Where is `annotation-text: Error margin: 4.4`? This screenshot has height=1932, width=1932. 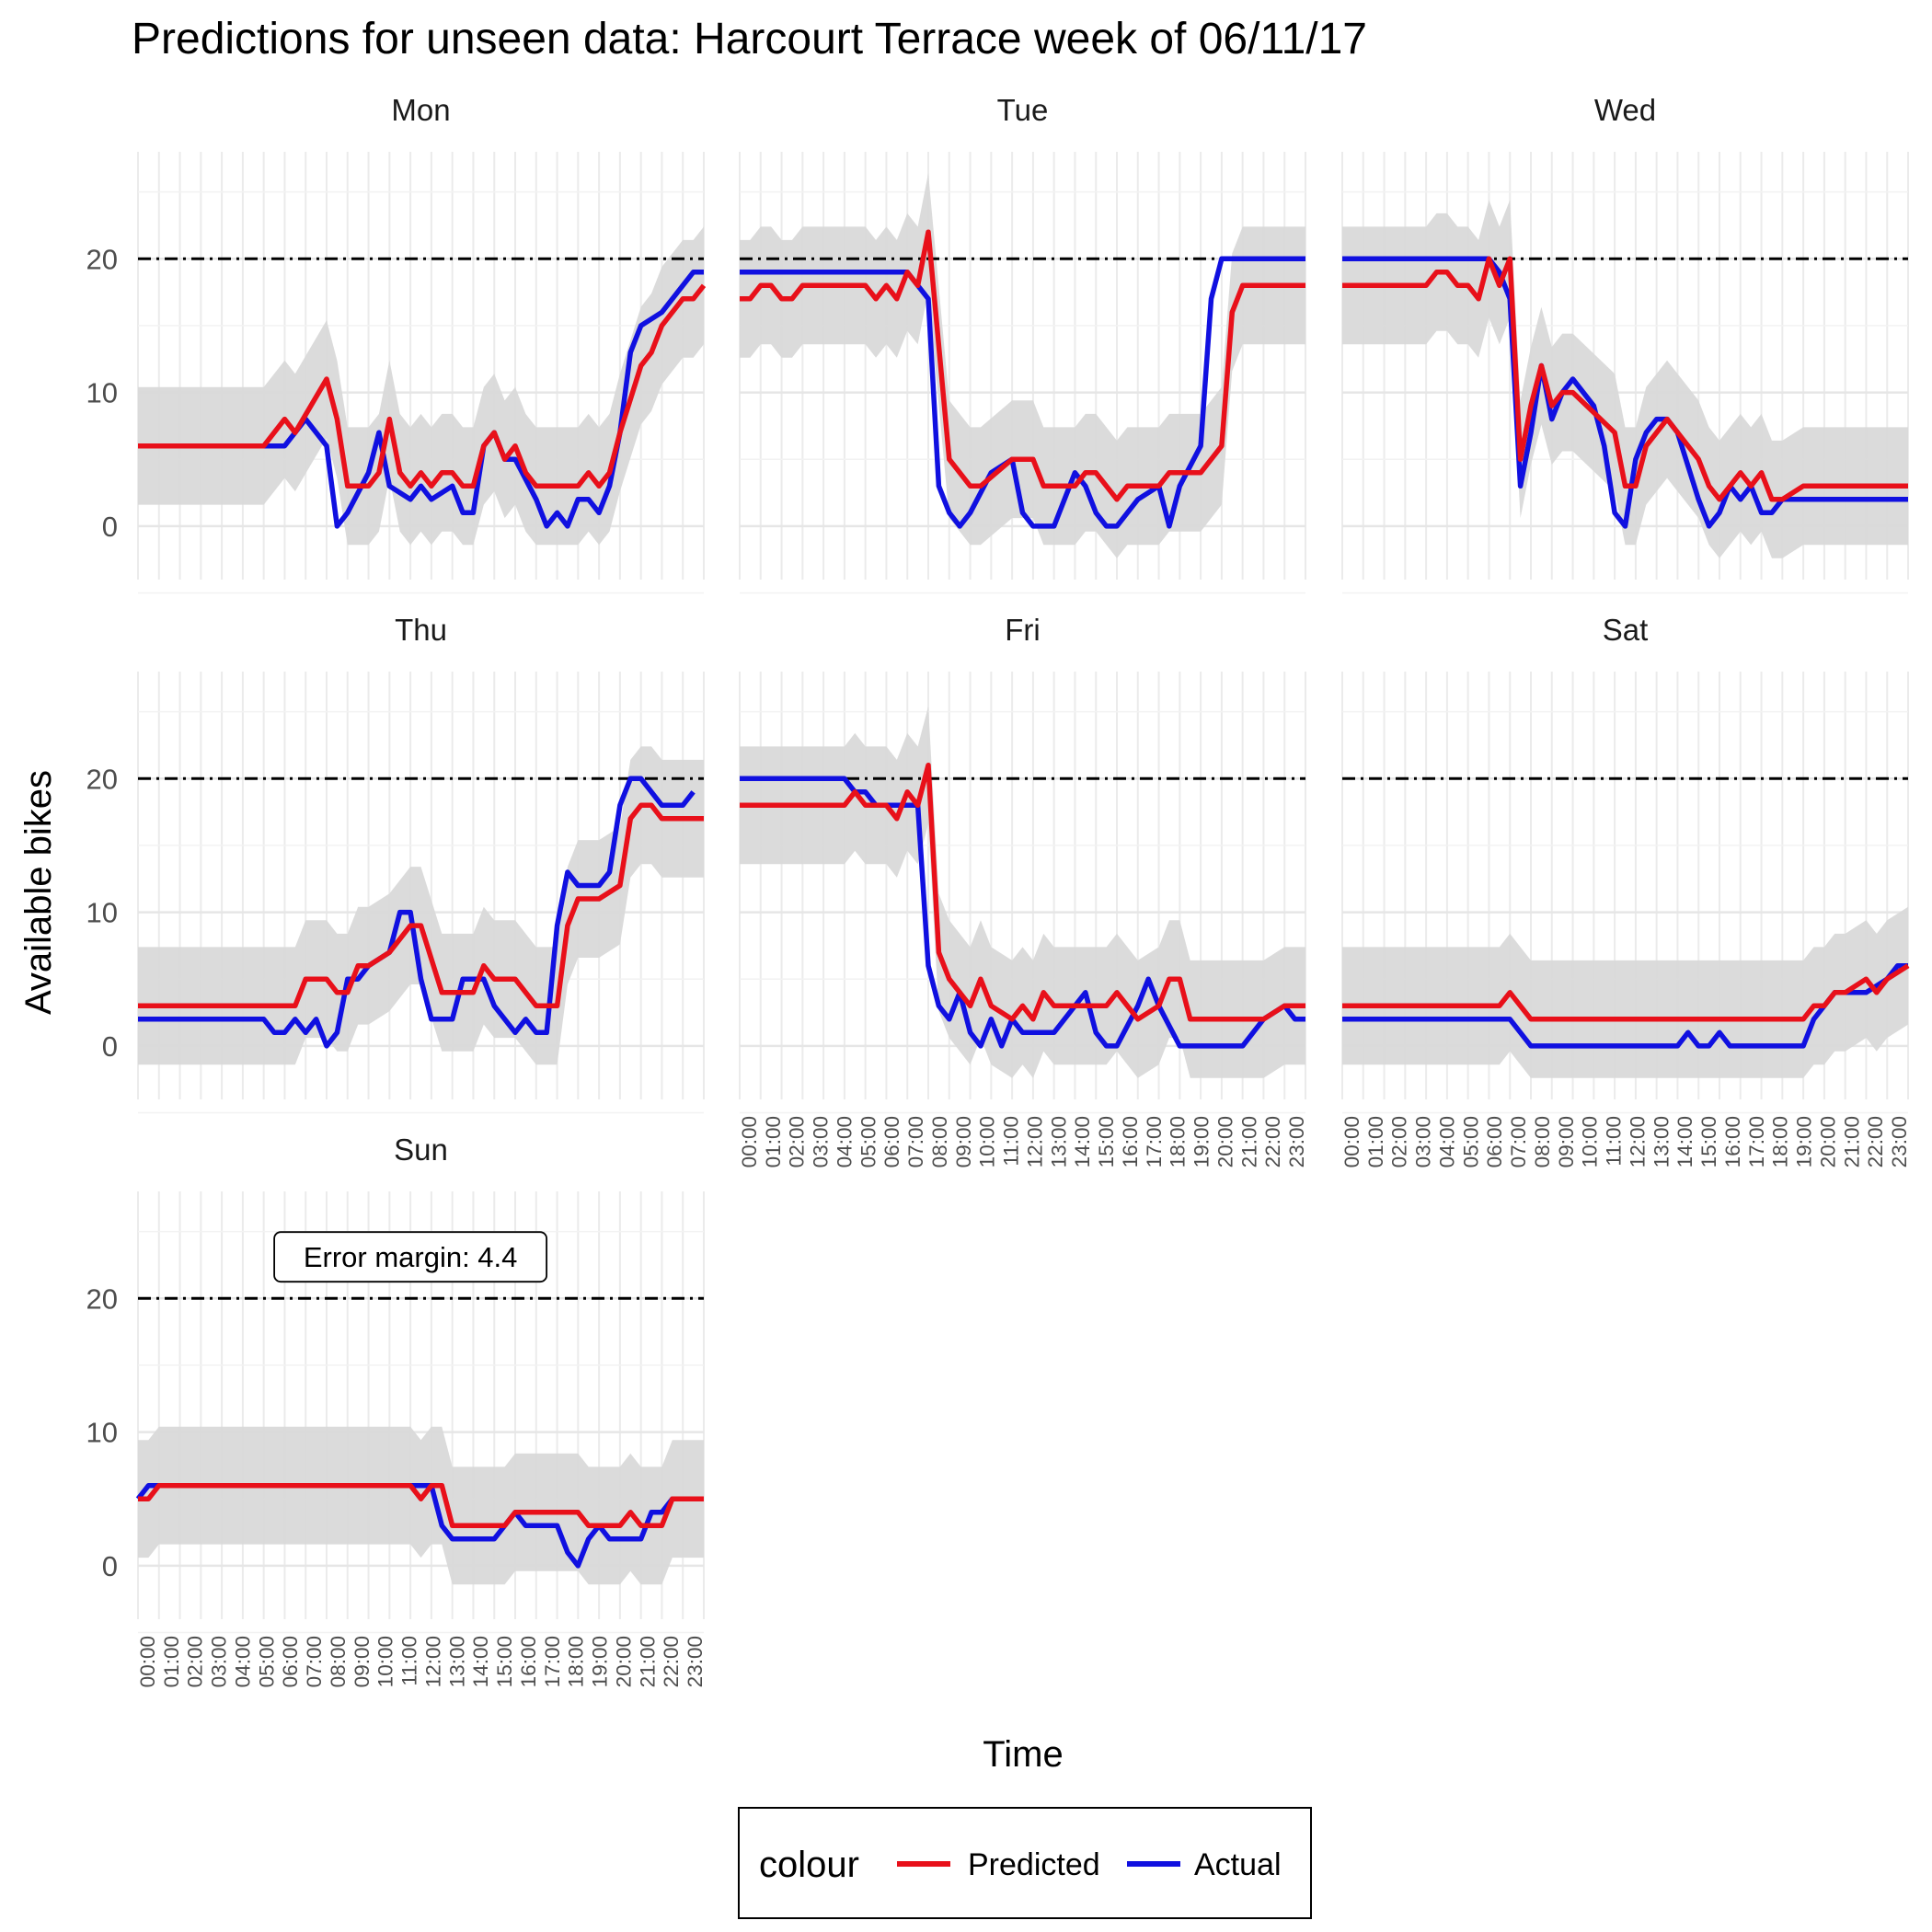 annotation-text: Error margin: 4.4 is located at coordinates (411, 1257).